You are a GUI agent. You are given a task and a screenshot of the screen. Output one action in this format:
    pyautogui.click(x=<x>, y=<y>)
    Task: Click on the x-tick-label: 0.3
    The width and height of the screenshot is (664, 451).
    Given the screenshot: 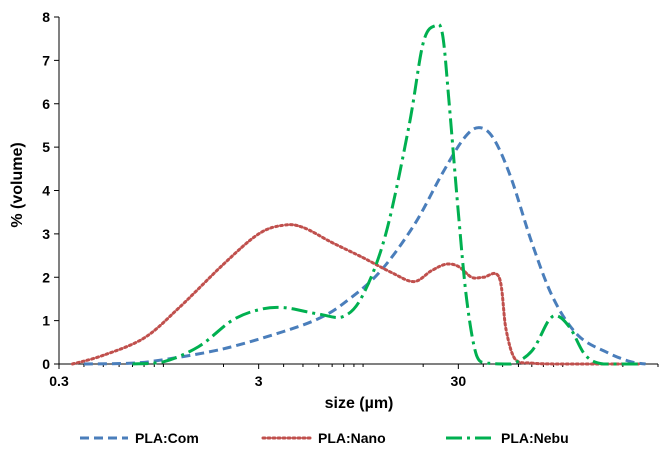 What is the action you would take?
    pyautogui.click(x=59, y=381)
    